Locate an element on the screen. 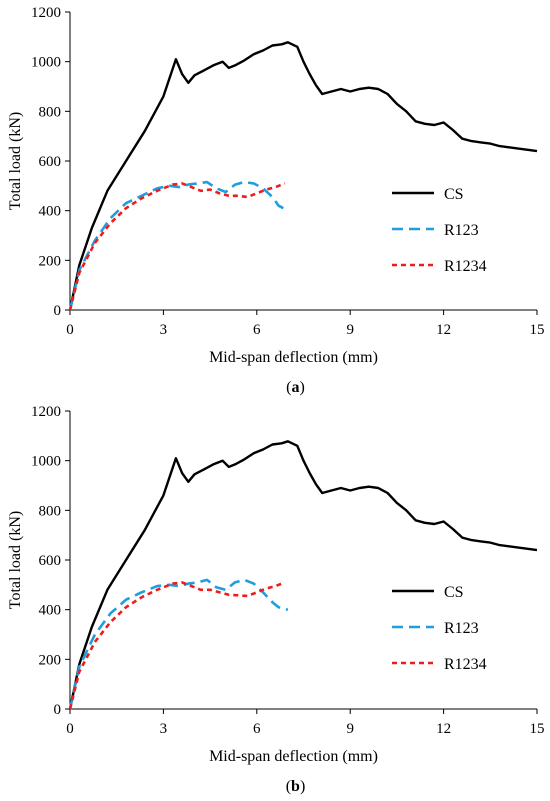 This screenshot has width=550, height=801. panel-caption-letter: a is located at coordinates (296, 387).